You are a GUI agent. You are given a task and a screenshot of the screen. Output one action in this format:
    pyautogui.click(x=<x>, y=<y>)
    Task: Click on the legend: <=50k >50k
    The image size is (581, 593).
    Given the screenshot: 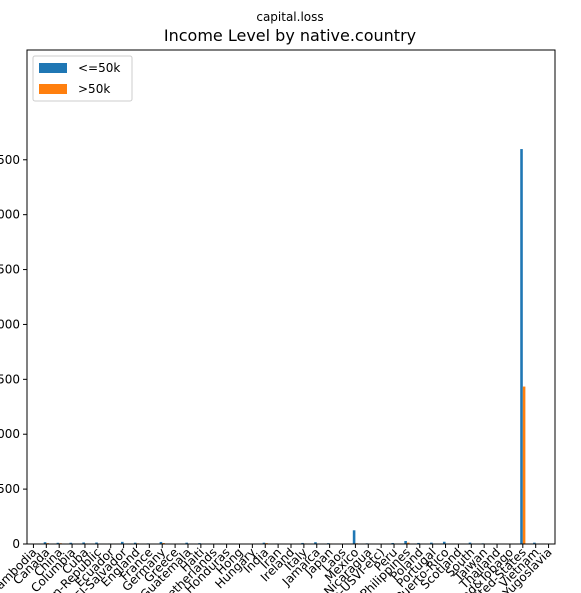 What is the action you would take?
    pyautogui.click(x=82, y=78)
    